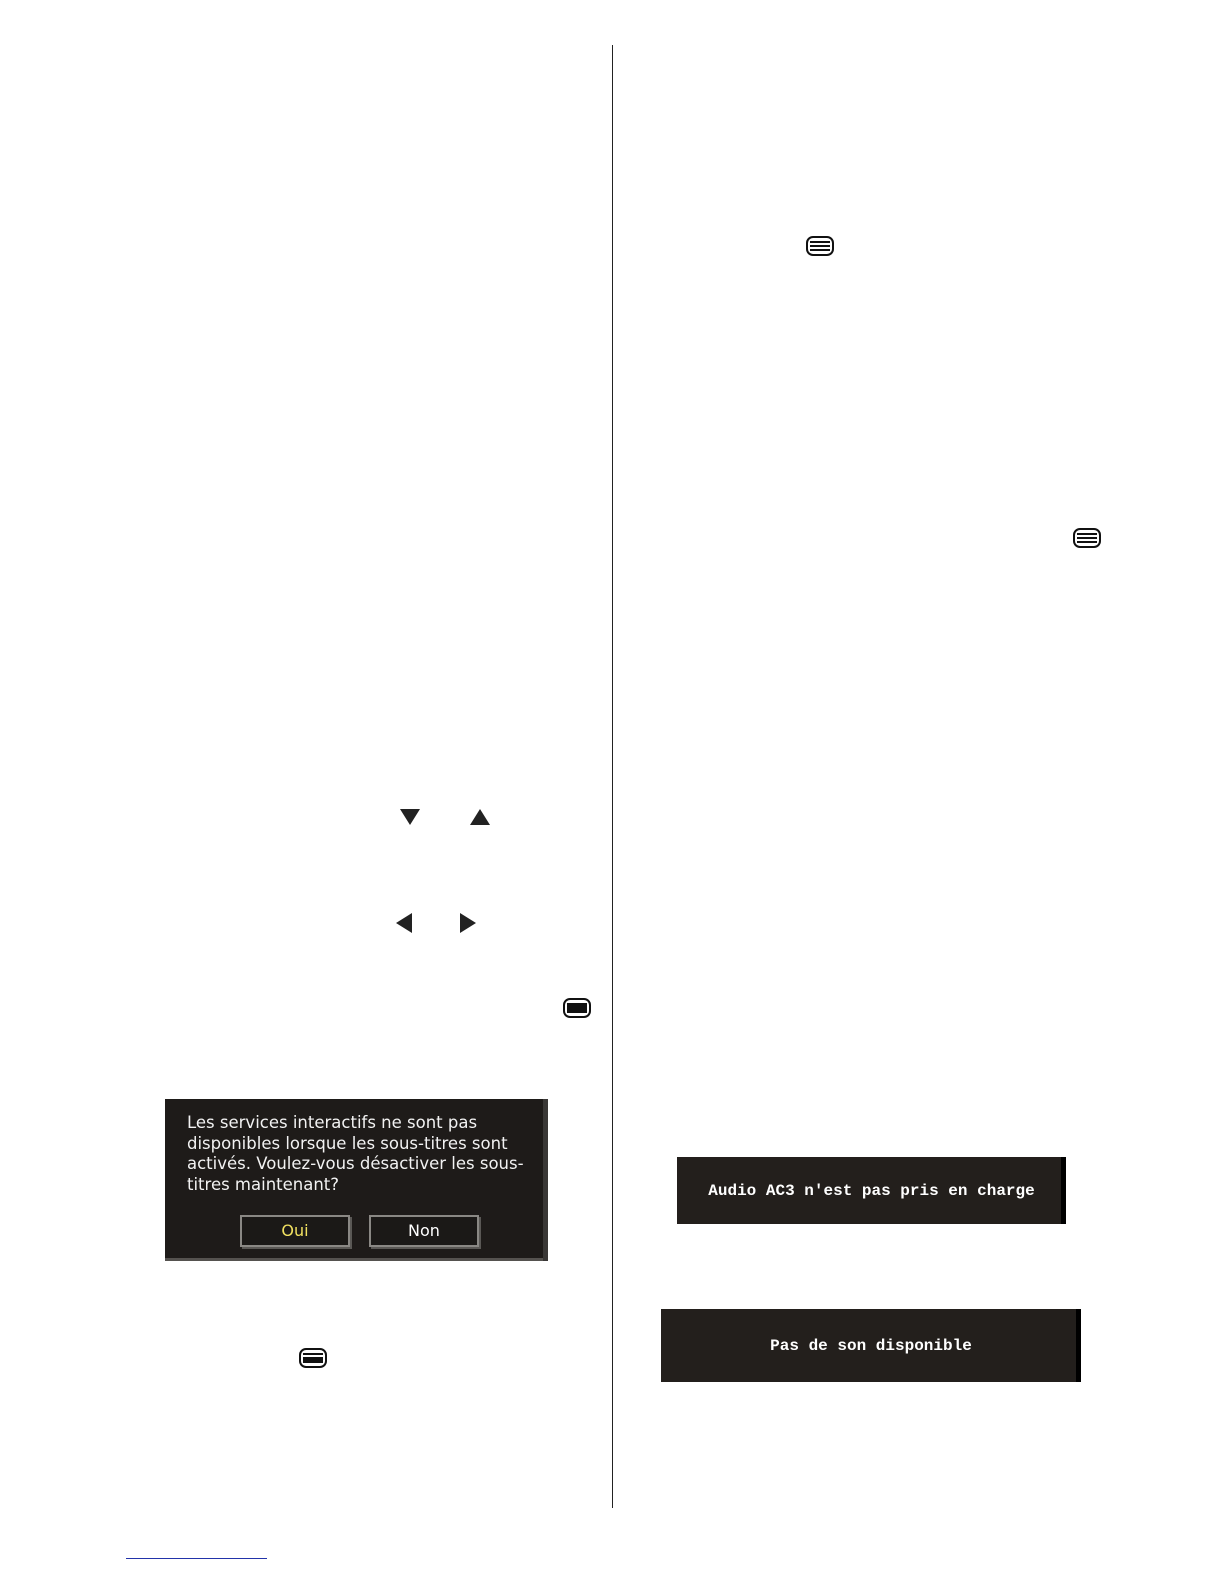  I want to click on arrow-up-icon, so click(480, 817).